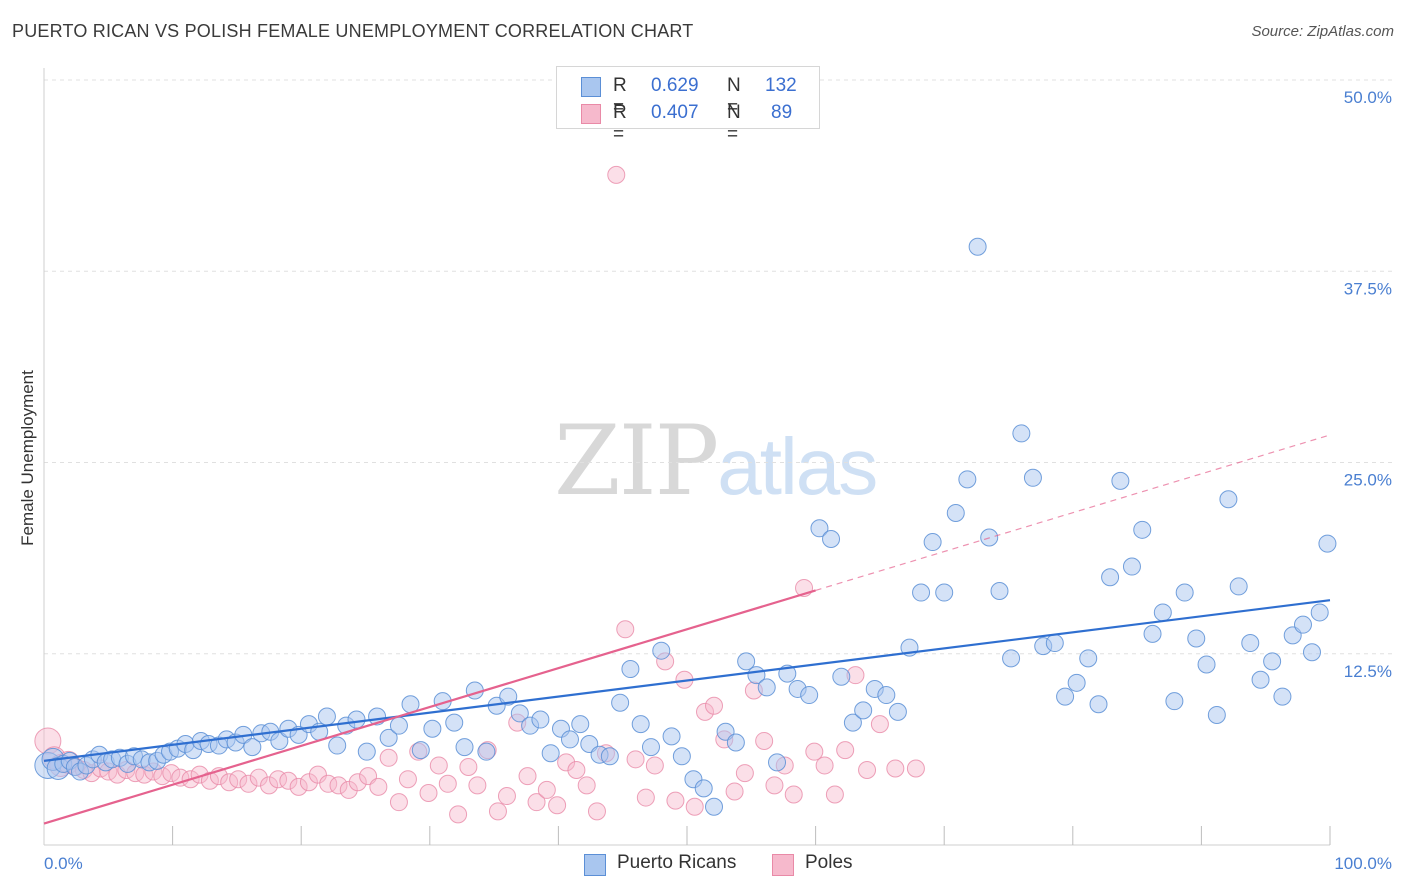 Image resolution: width=1406 pixels, height=892 pixels. Describe the element at coordinates (1368, 671) in the screenshot. I see `y-tick-label: 12.5%` at that location.